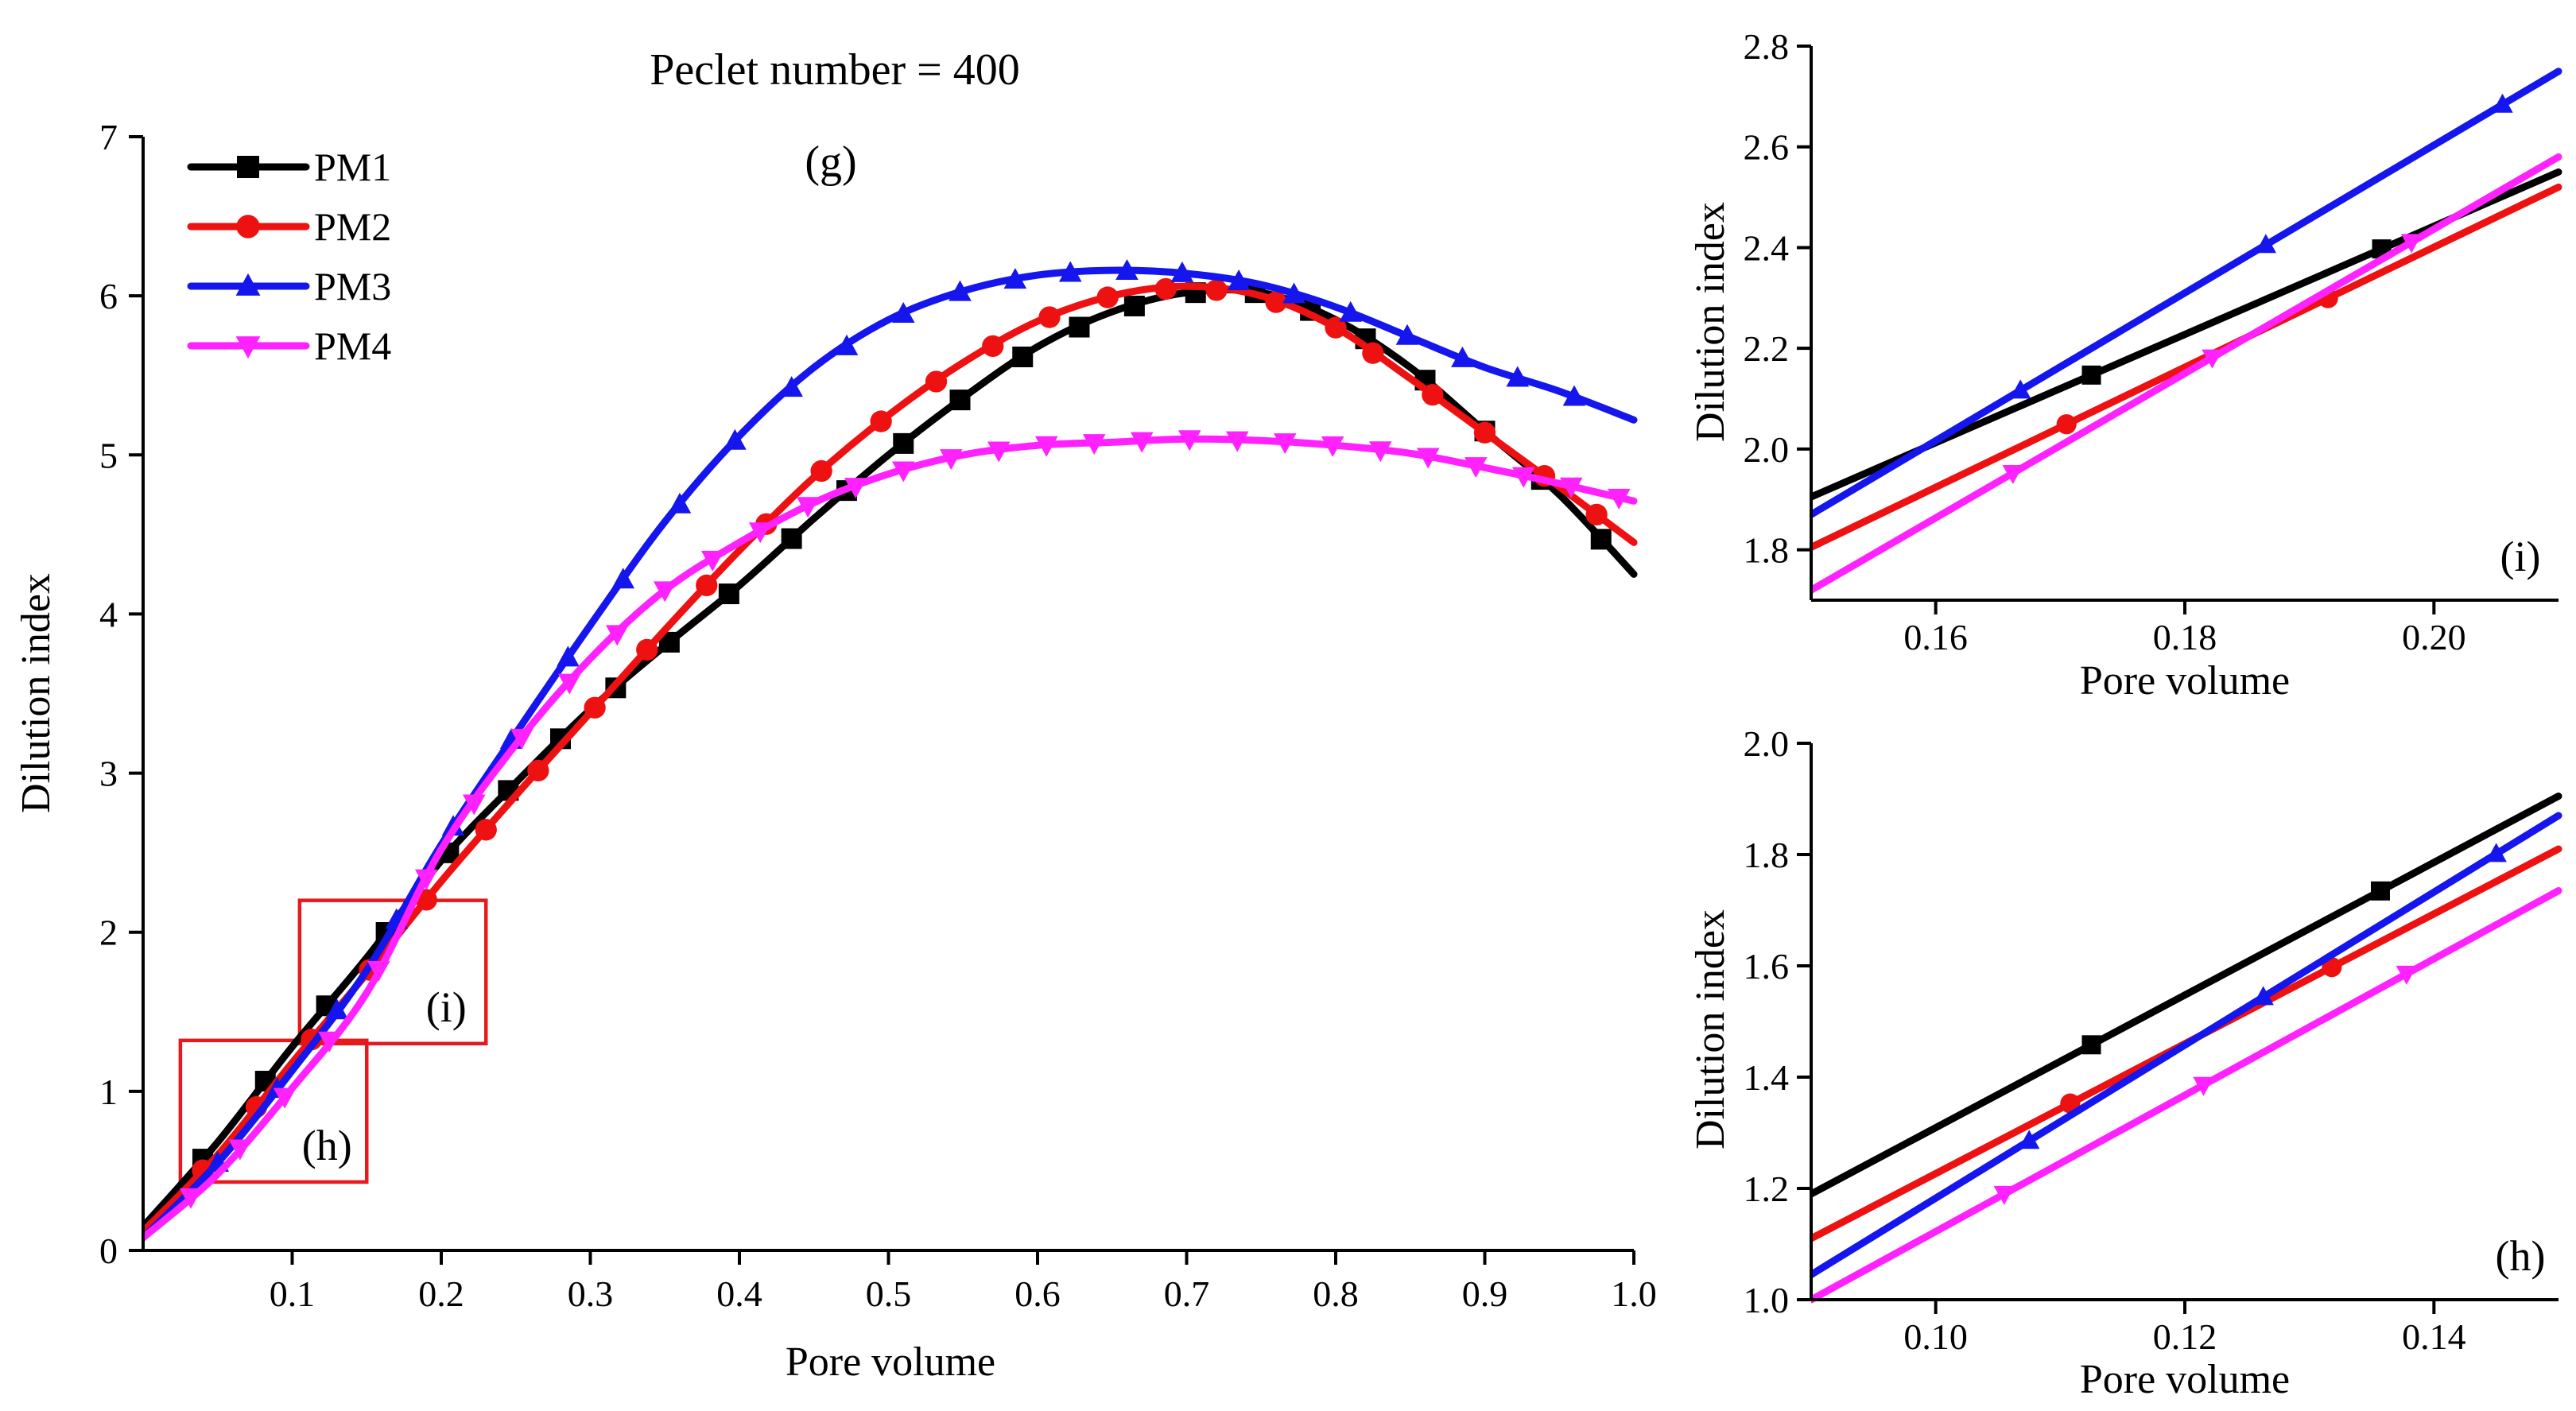  I want to click on h-series-line-pm4, so click(2186, 1095).